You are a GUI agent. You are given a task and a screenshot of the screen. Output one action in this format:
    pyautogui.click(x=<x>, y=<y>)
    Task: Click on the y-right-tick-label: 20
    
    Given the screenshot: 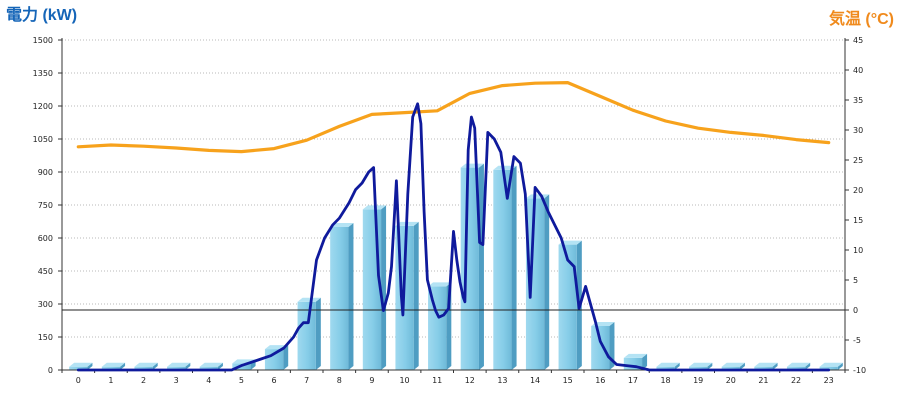 What is the action you would take?
    pyautogui.click(x=858, y=190)
    